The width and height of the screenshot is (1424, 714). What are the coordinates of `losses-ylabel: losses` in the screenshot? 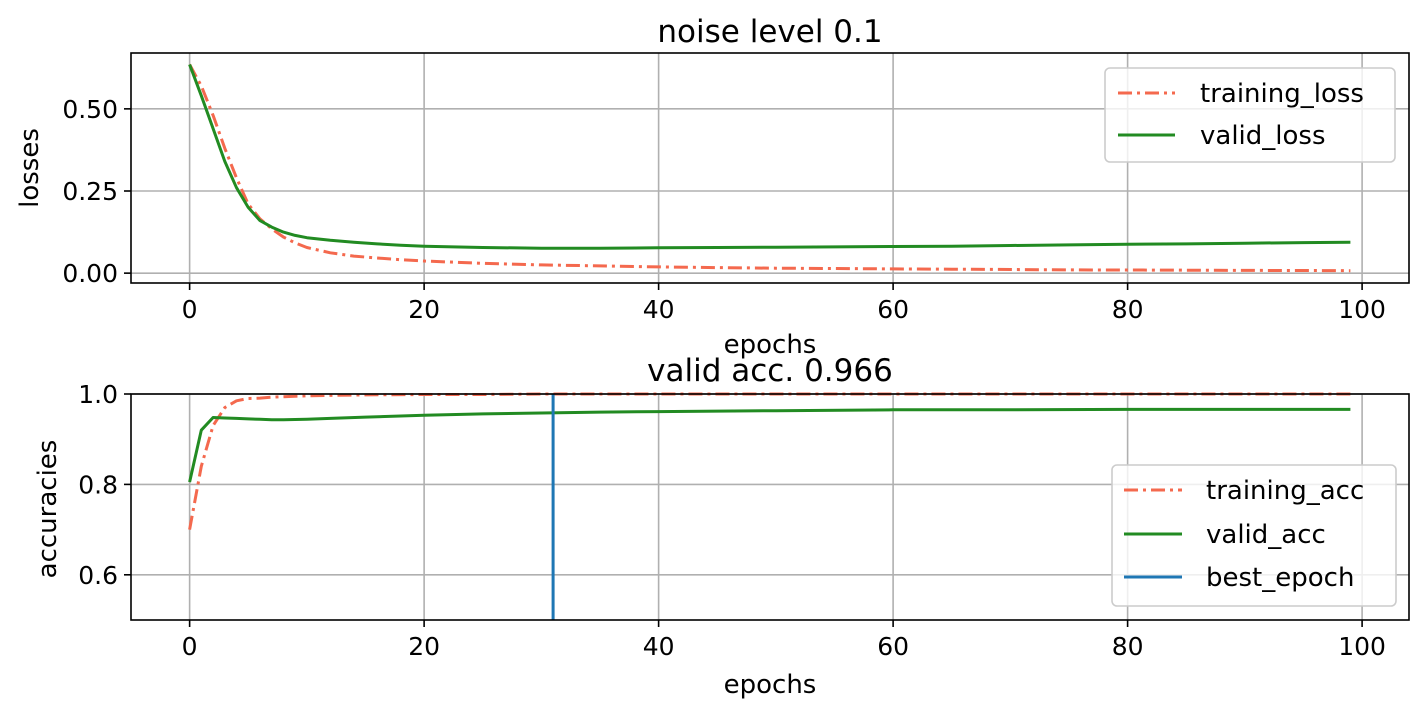 It's located at (30, 168).